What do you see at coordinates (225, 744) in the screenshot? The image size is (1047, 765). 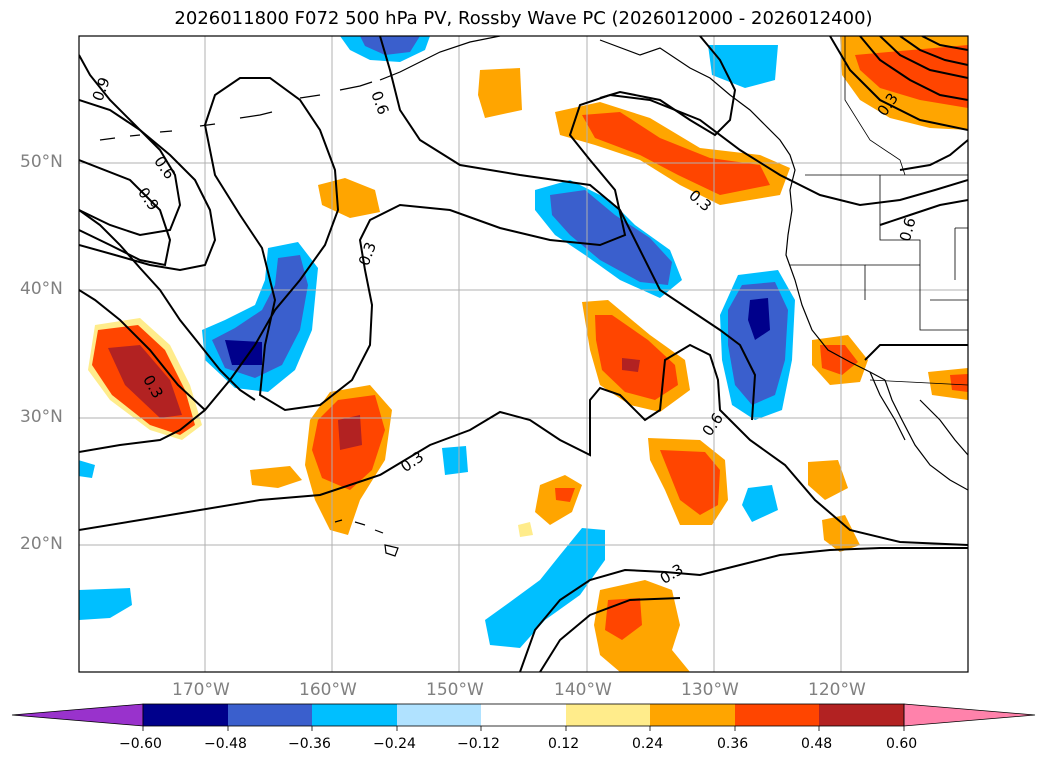 I see `colorbar-tick-label: −0.48` at bounding box center [225, 744].